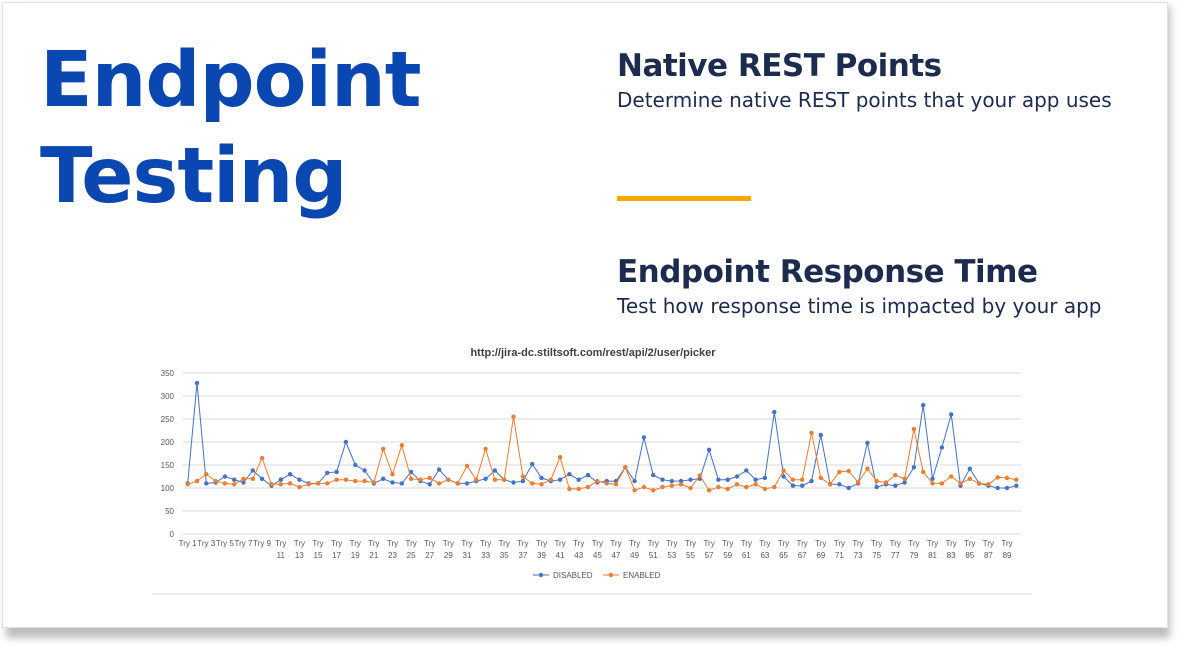 Image resolution: width=1182 pixels, height=649 pixels. What do you see at coordinates (764, 549) in the screenshot?
I see `x-tick-label: Try 63` at bounding box center [764, 549].